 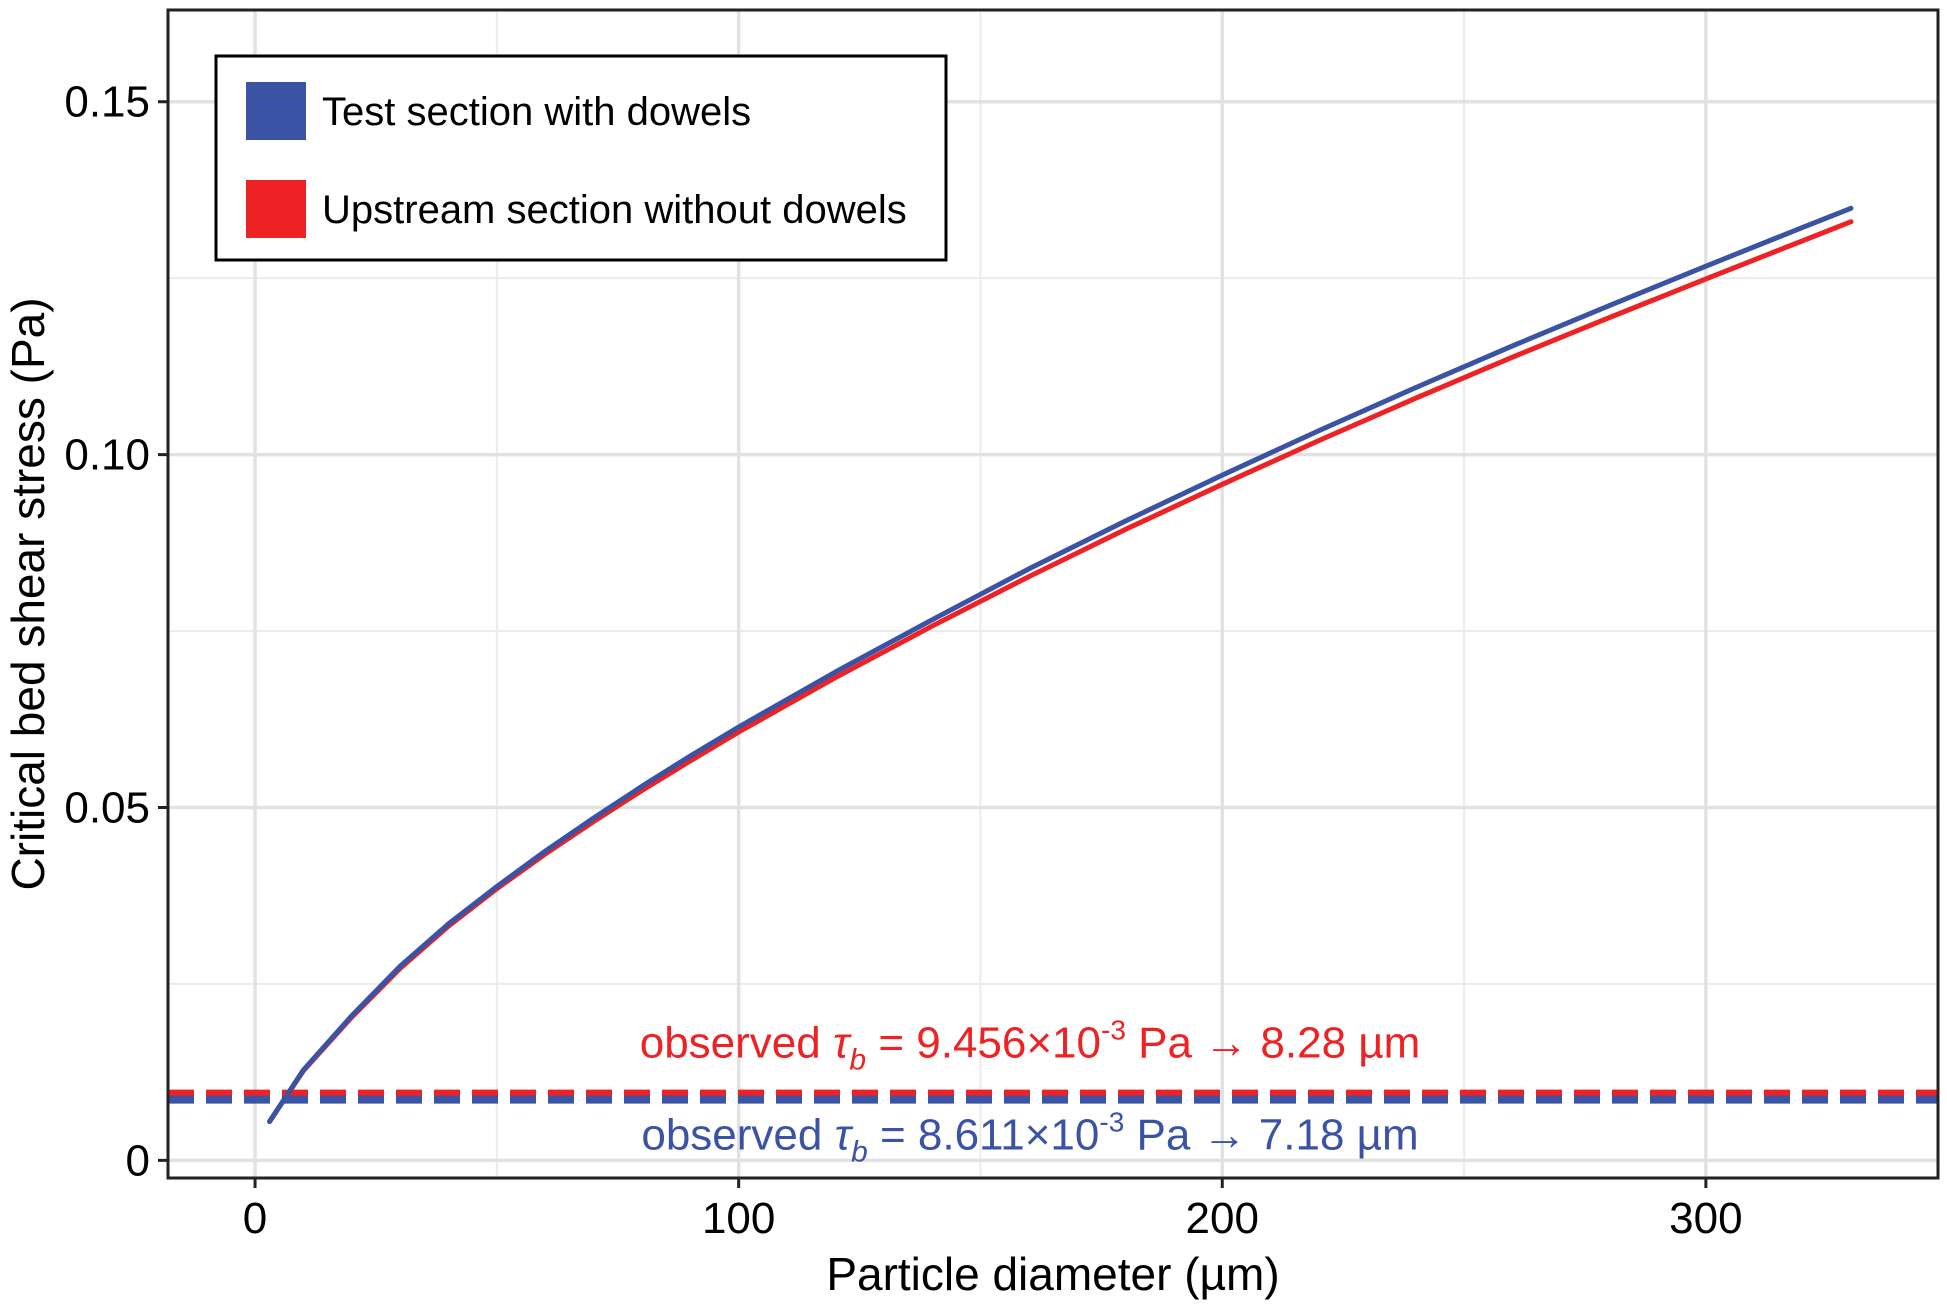 I want to click on legend-swatch-test-section, so click(x=276, y=111).